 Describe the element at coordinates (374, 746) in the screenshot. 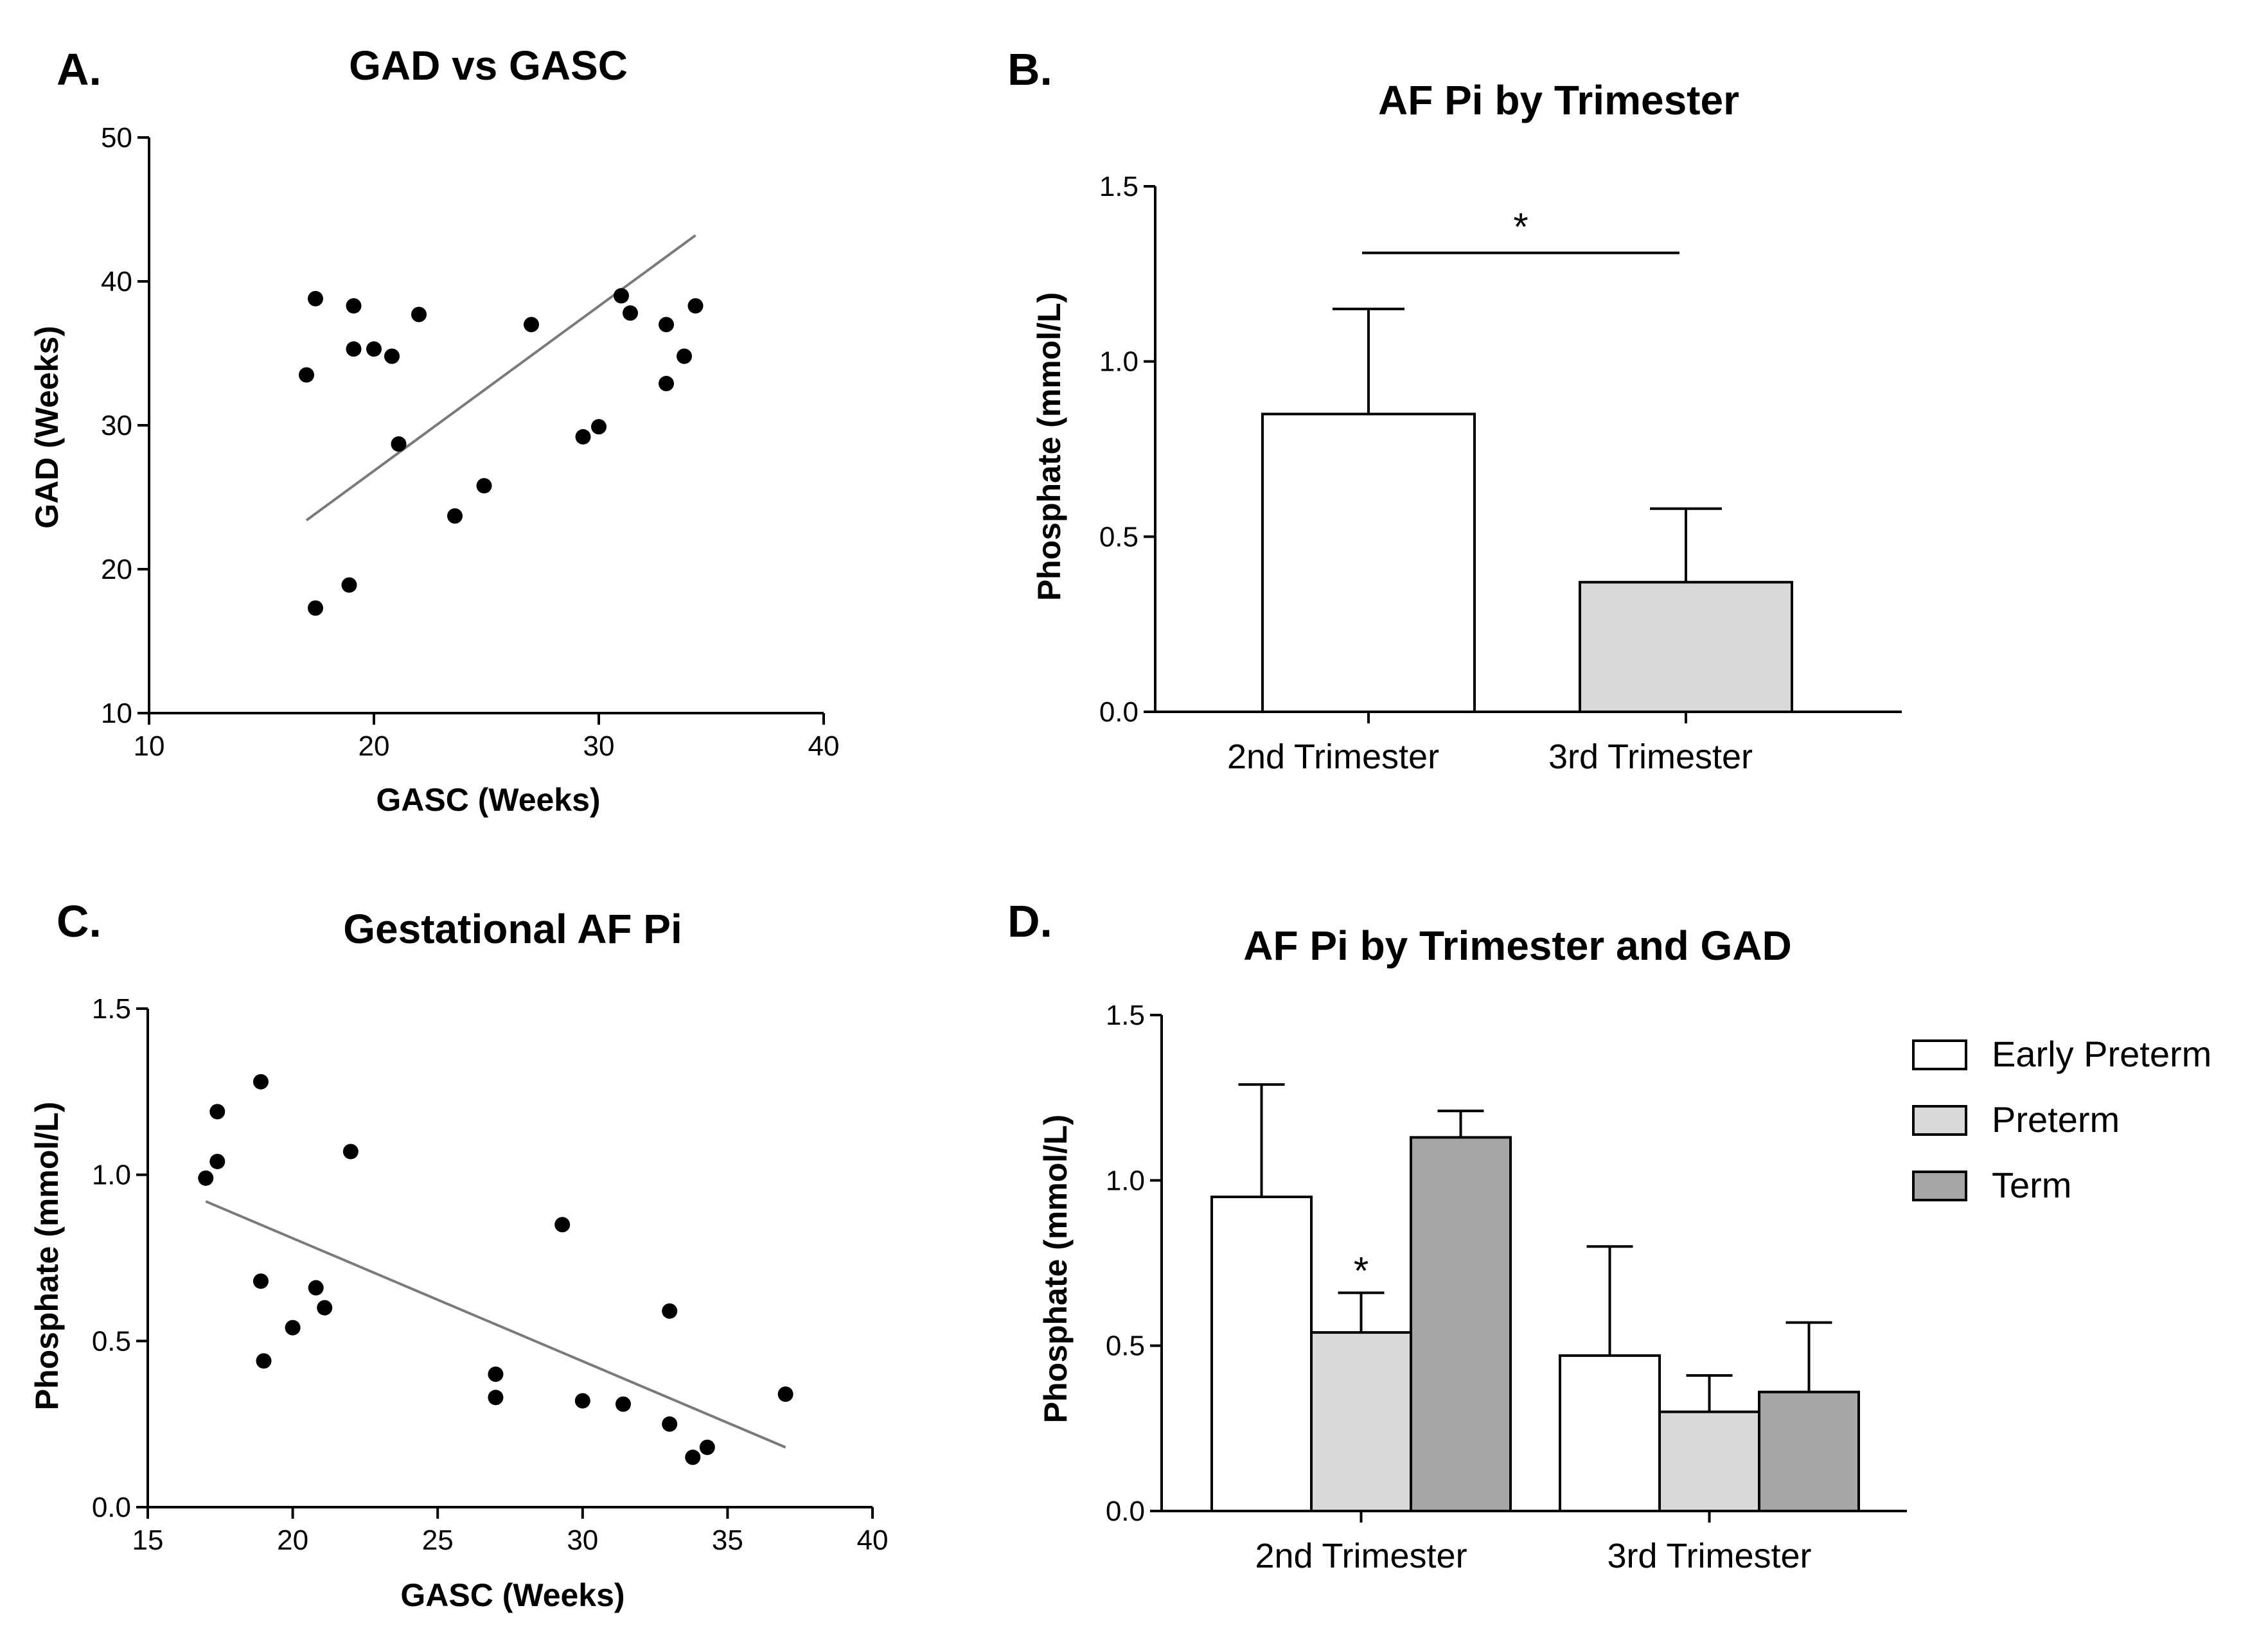

I see `x-tick-label-a: 20` at that location.